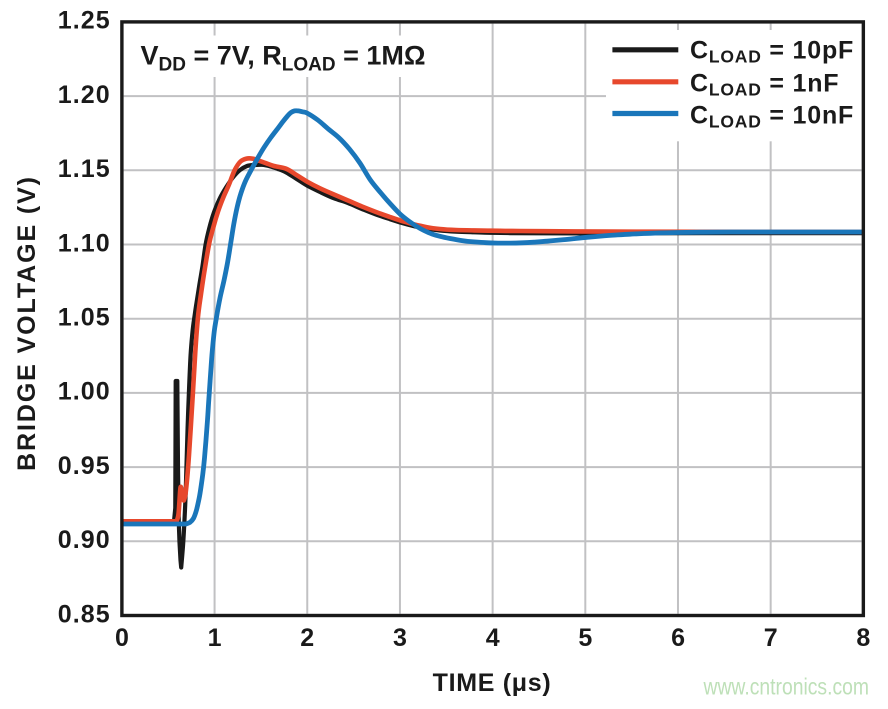 Image resolution: width=888 pixels, height=709 pixels. I want to click on svg-text: 5, so click(585, 638).